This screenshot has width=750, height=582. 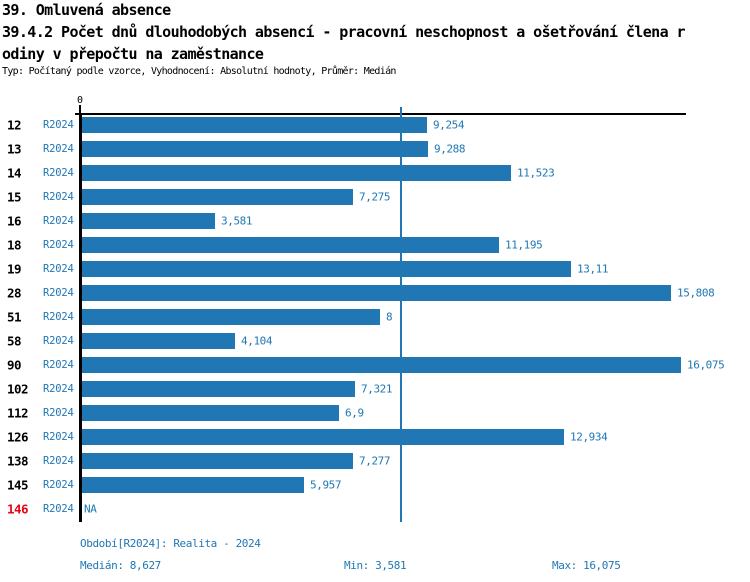 What do you see at coordinates (18, 413) in the screenshot?
I see `row-category-label: 112` at bounding box center [18, 413].